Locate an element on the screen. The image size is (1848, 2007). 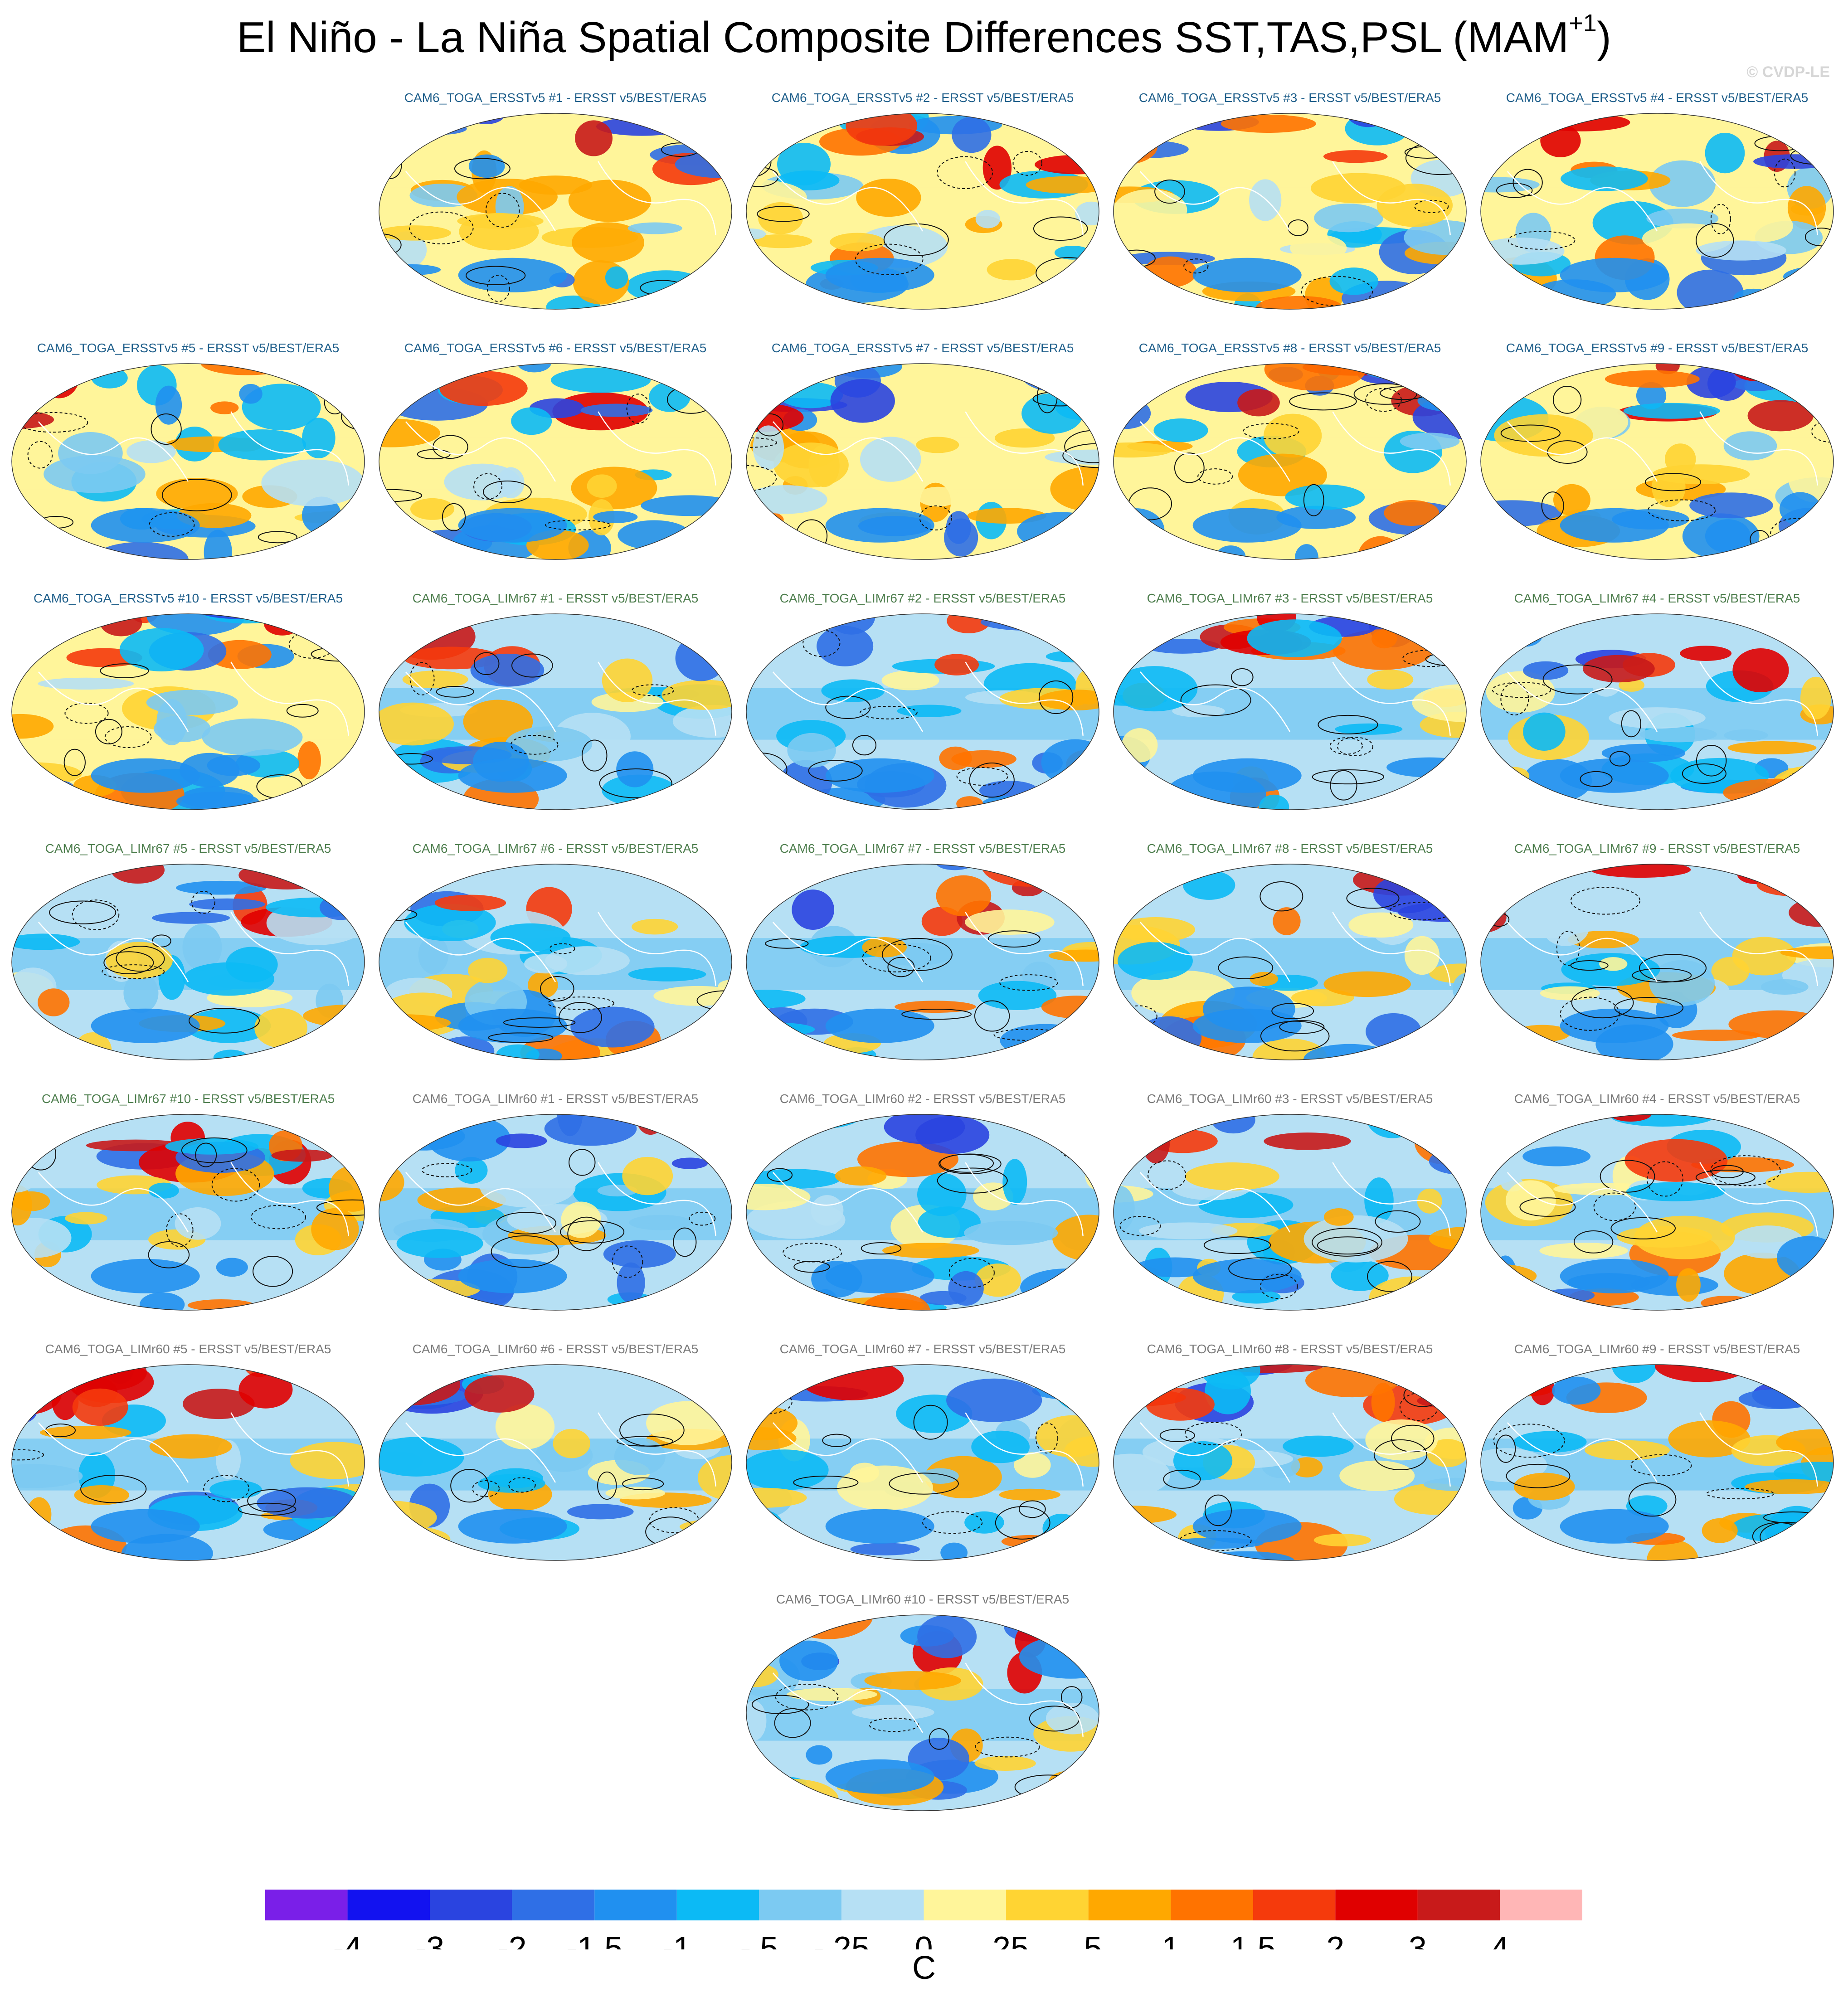
map-panel-title: CAM6_TOGA_LIMr60 #6 - ERSST v5/BEST/ERA5 is located at coordinates (555, 1349).